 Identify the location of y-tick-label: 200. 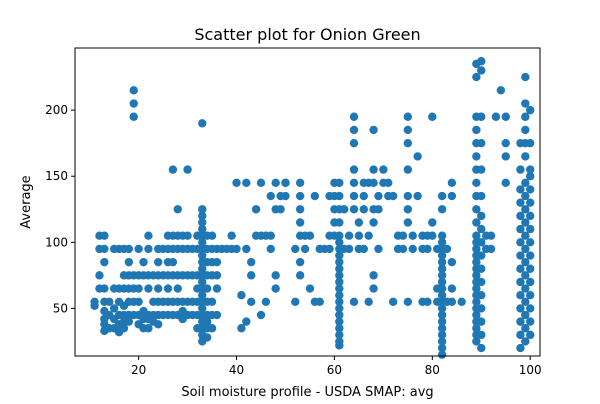
(56, 110).